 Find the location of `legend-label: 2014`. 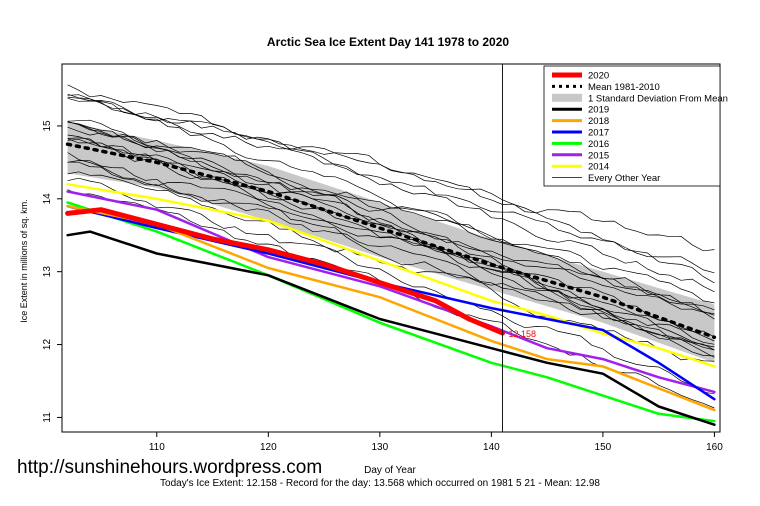

legend-label: 2014 is located at coordinates (598, 167).